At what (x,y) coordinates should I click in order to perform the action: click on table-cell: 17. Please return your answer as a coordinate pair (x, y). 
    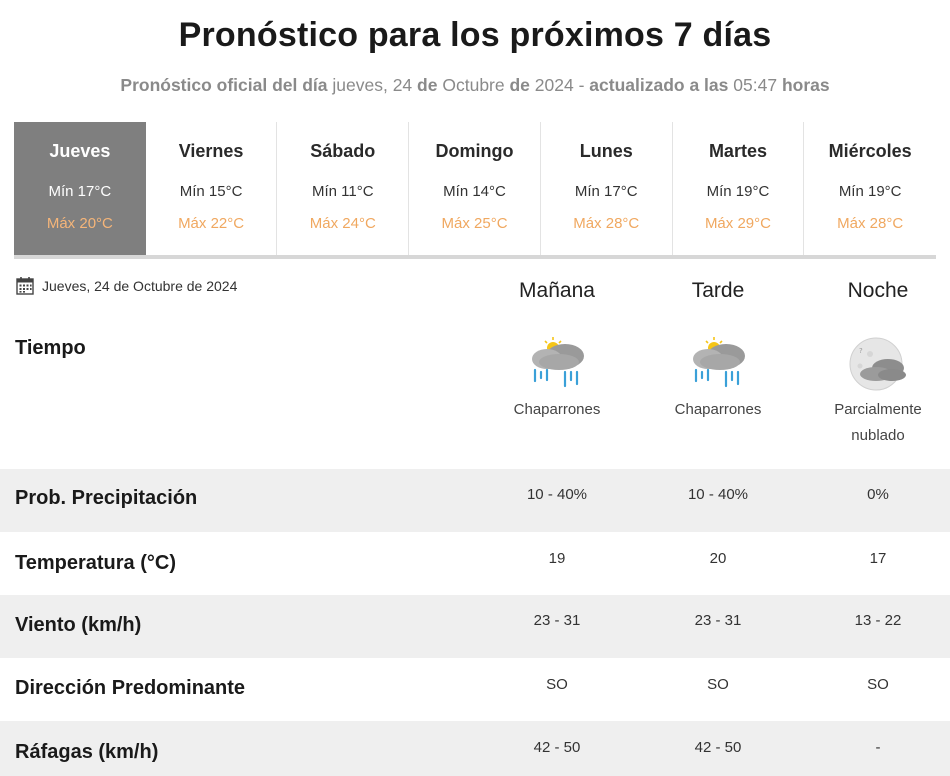
    Looking at the image, I should click on (878, 558).